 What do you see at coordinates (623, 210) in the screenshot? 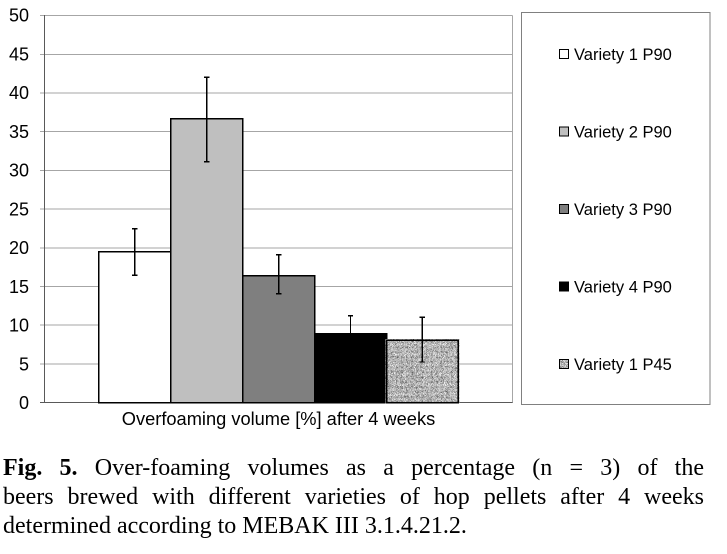
I see `svg-text: Variety 3 P90` at bounding box center [623, 210].